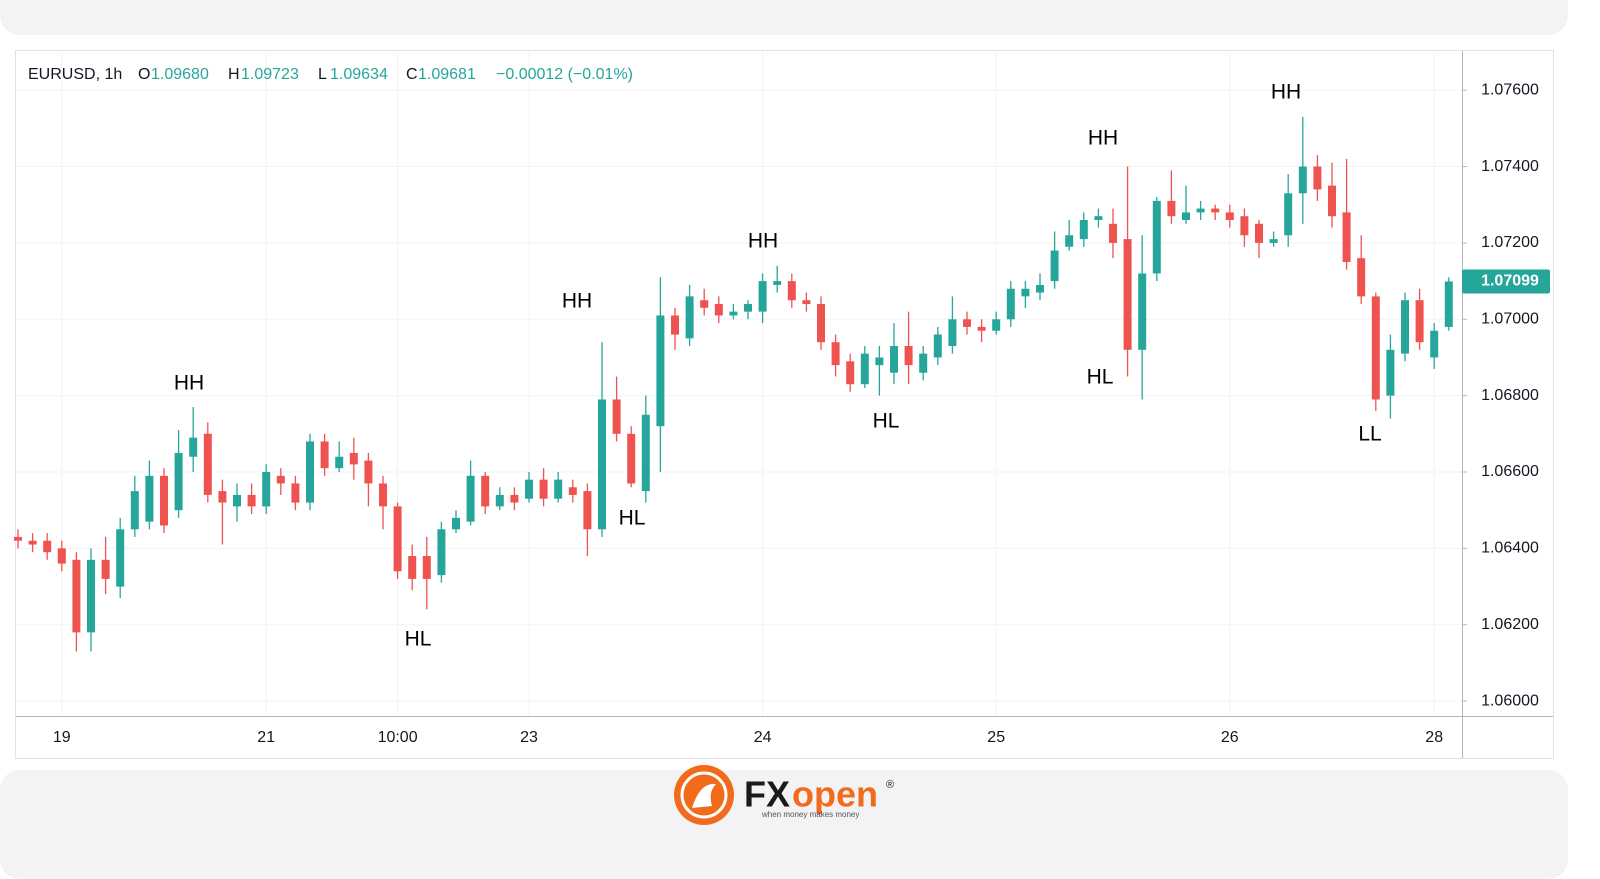 The image size is (1600, 879). I want to click on y-tick-label: 1.06600, so click(1510, 471).